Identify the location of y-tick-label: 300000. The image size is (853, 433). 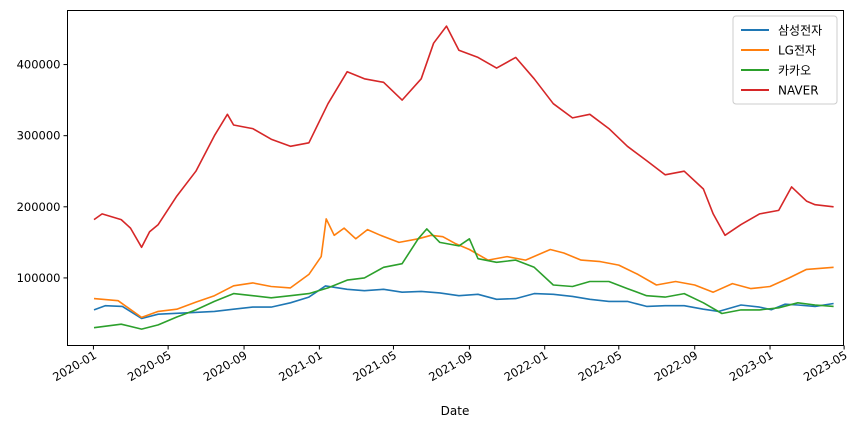
(39, 136).